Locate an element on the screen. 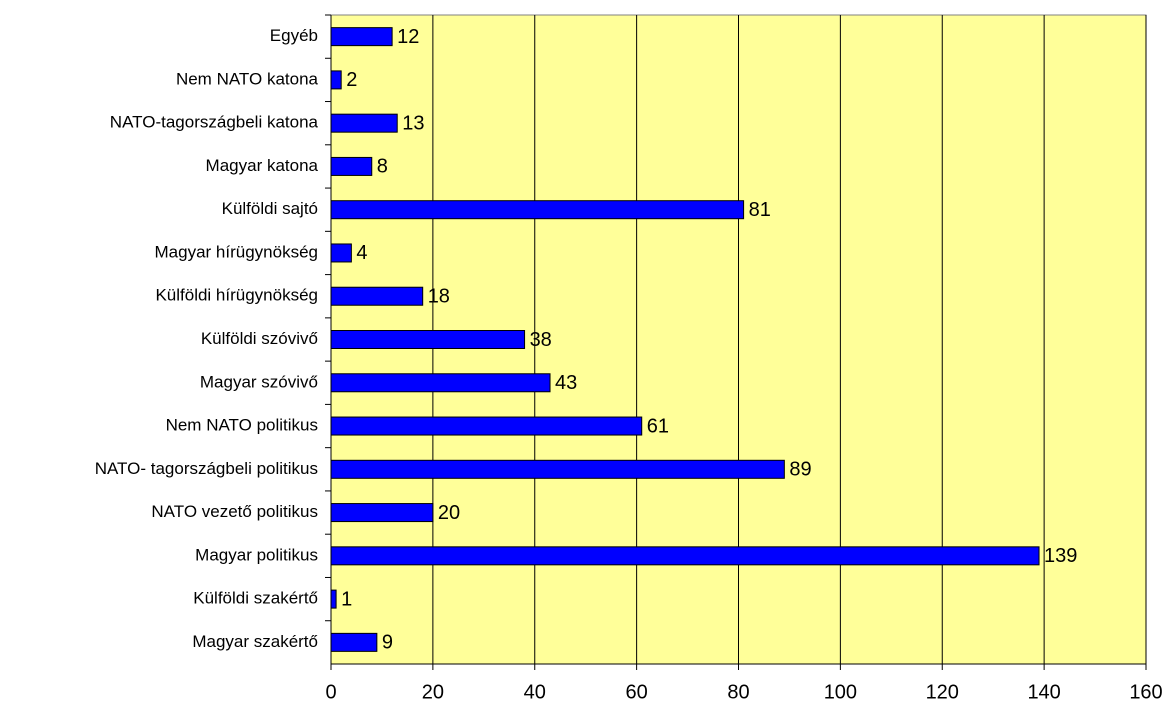 Image resolution: width=1169 pixels, height=711 pixels. x-tick-label: 0 is located at coordinates (330, 692).